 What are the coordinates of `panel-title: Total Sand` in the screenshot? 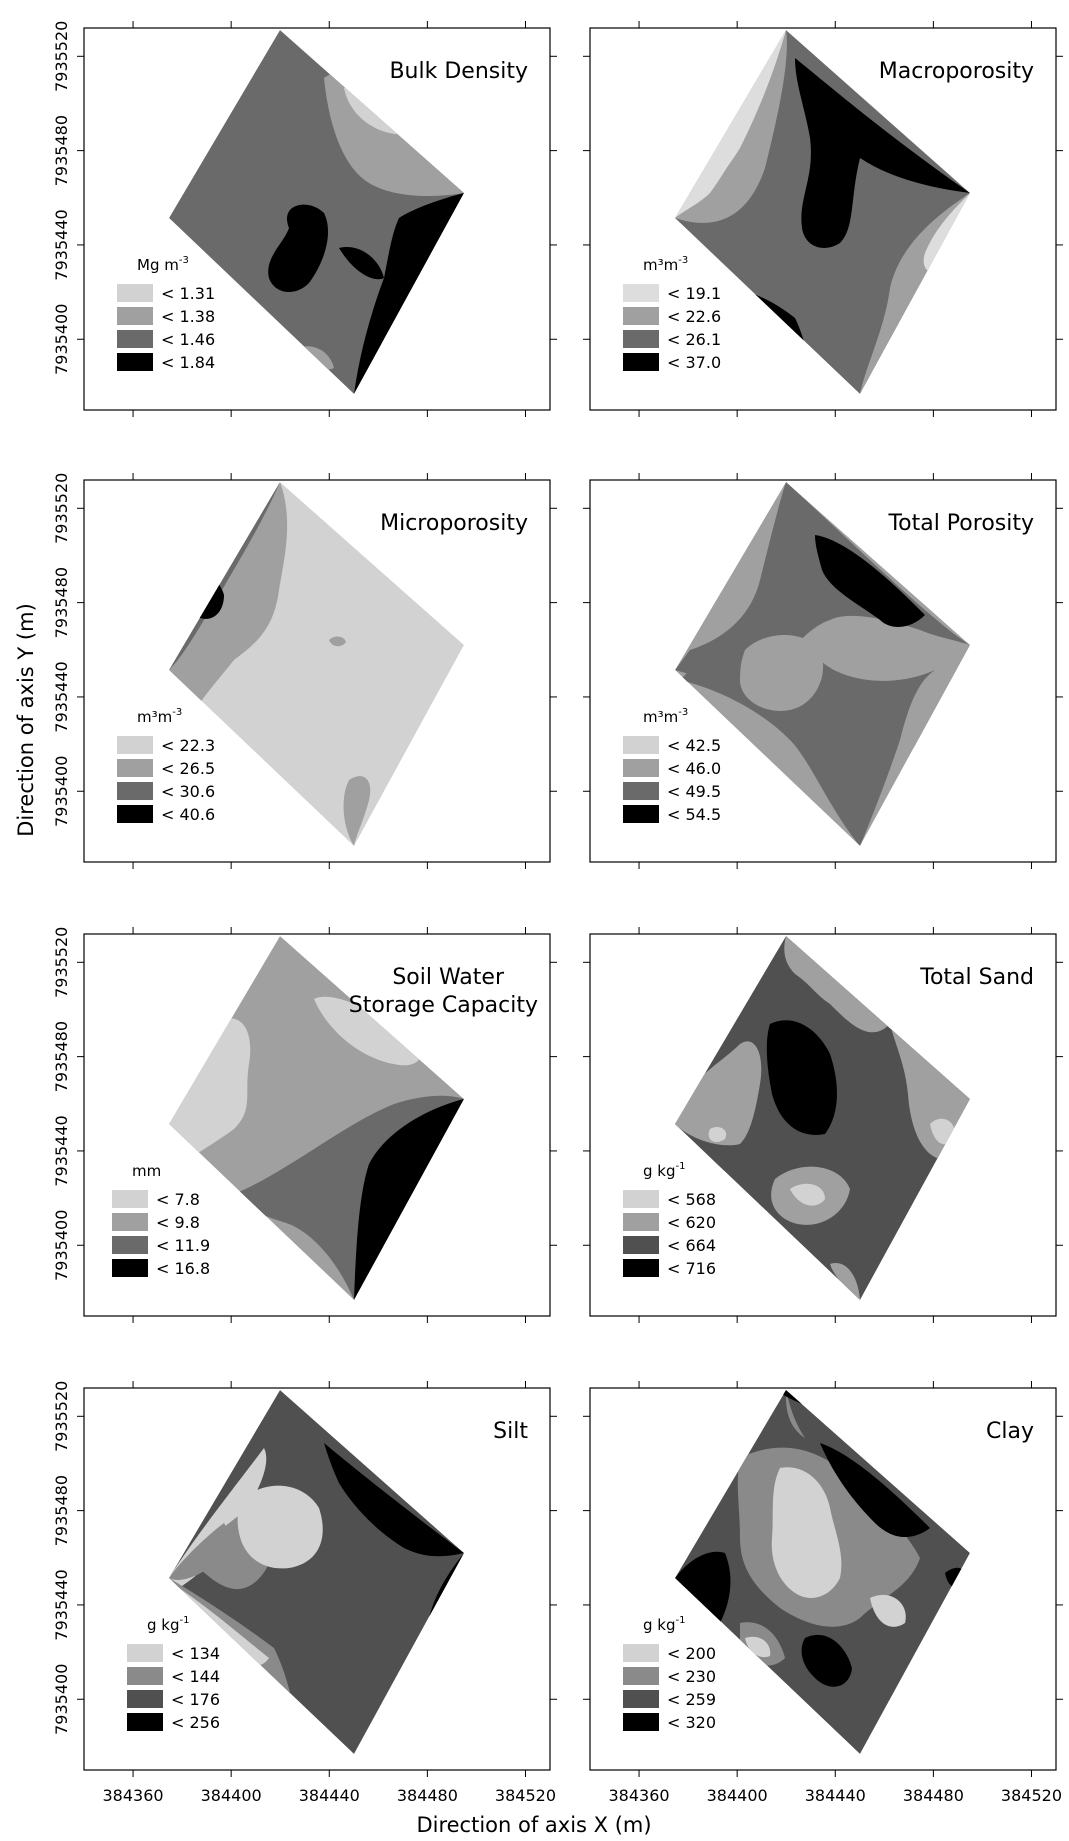 It's located at (976, 977).